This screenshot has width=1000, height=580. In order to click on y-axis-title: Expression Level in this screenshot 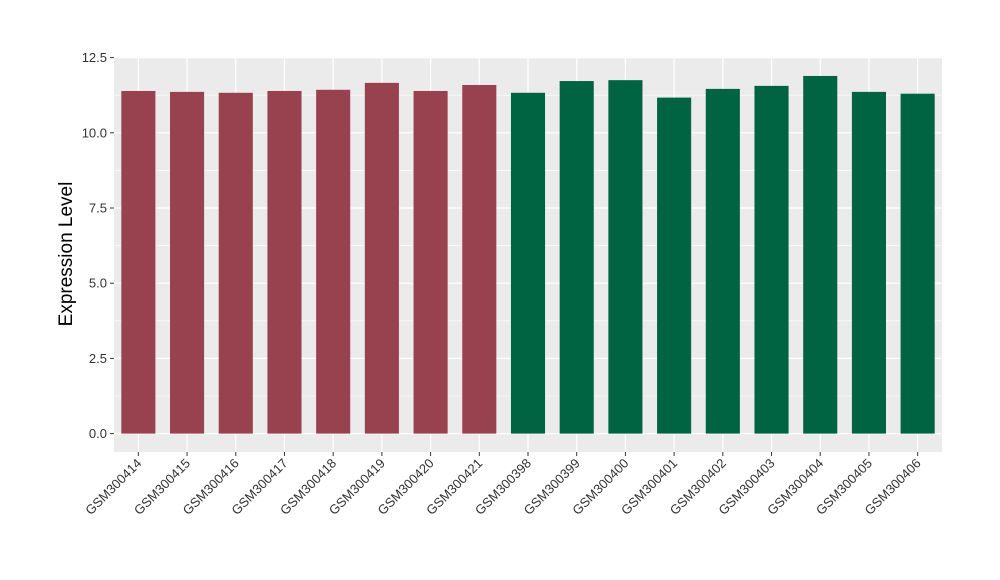, I will do `click(66, 254)`.